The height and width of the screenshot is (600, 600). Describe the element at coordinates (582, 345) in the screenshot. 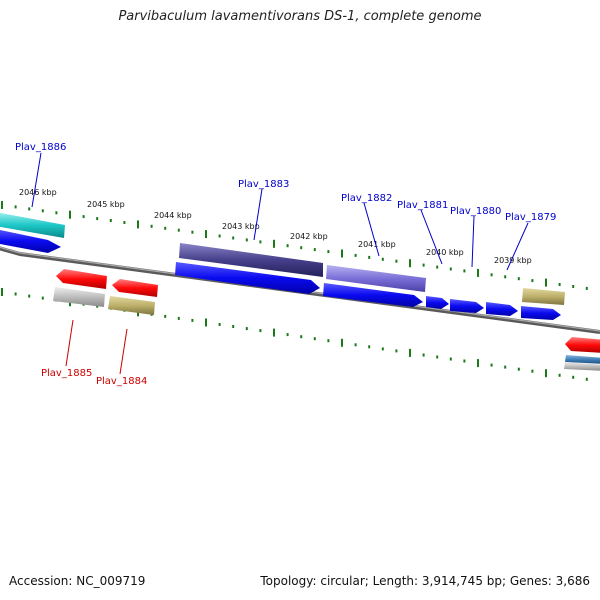

I see `gene-red-right` at that location.